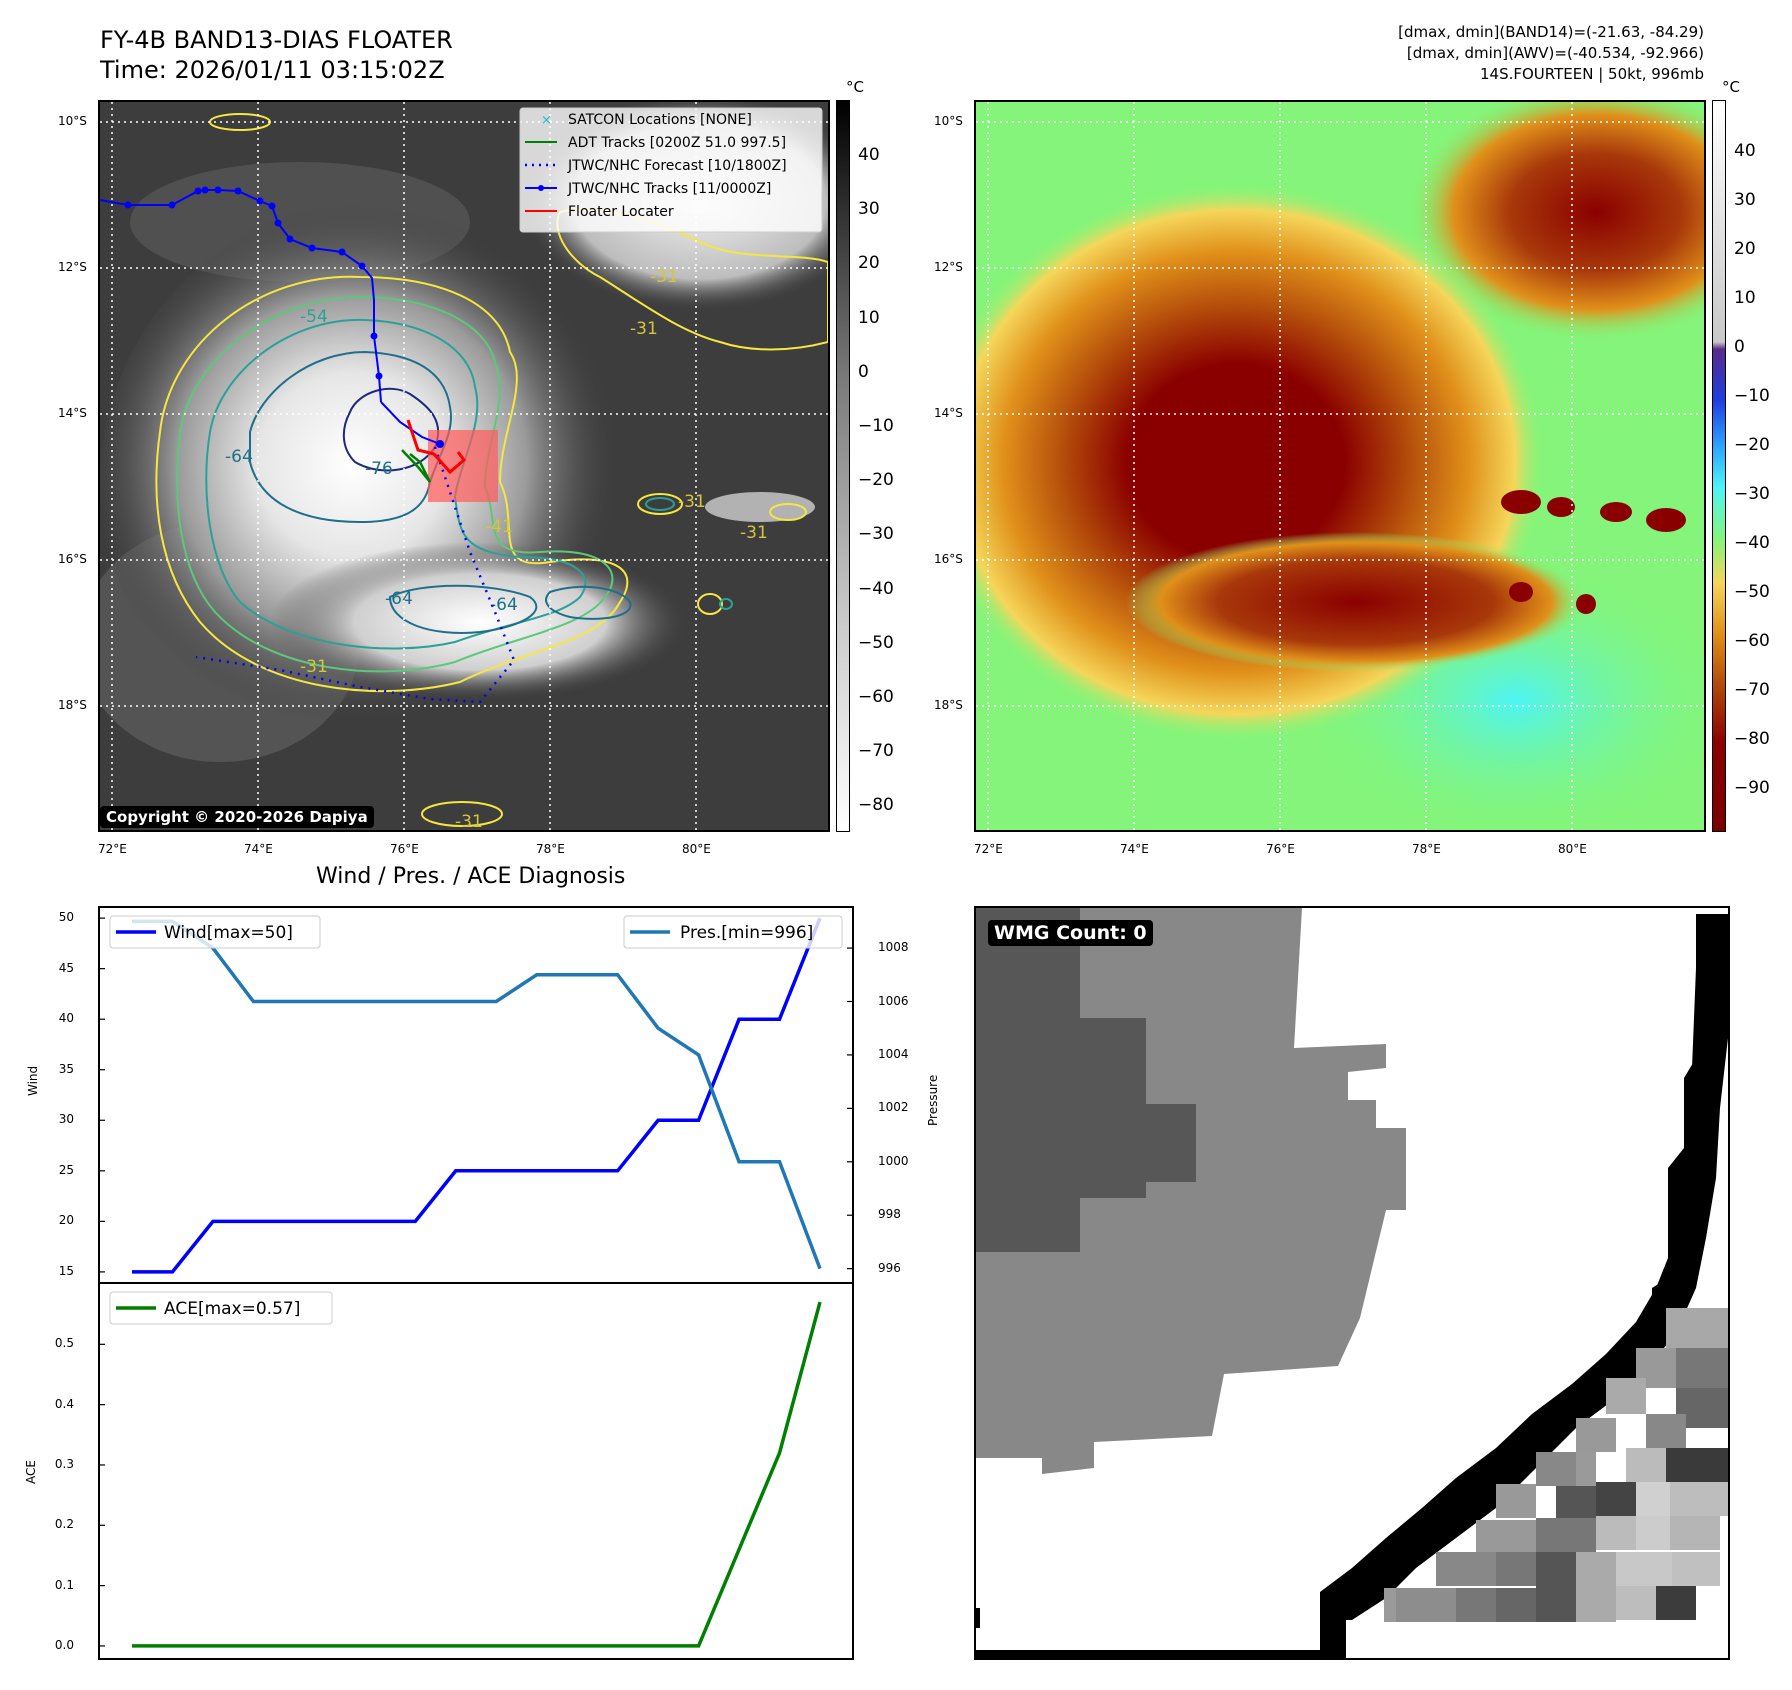 The height and width of the screenshot is (1690, 1792). What do you see at coordinates (876, 480) in the screenshot?
I see `tick-label: −20` at bounding box center [876, 480].